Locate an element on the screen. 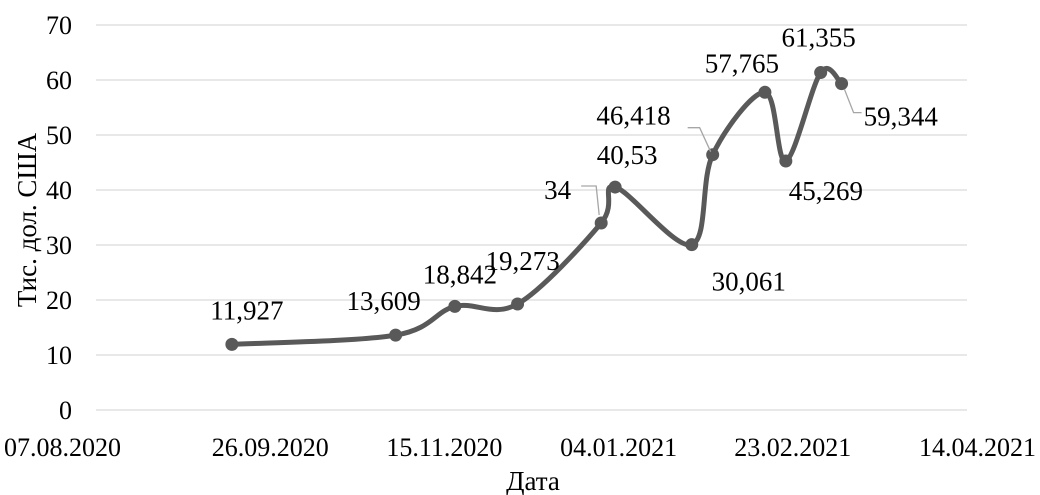  x-axis-title: Дата is located at coordinates (533, 480).